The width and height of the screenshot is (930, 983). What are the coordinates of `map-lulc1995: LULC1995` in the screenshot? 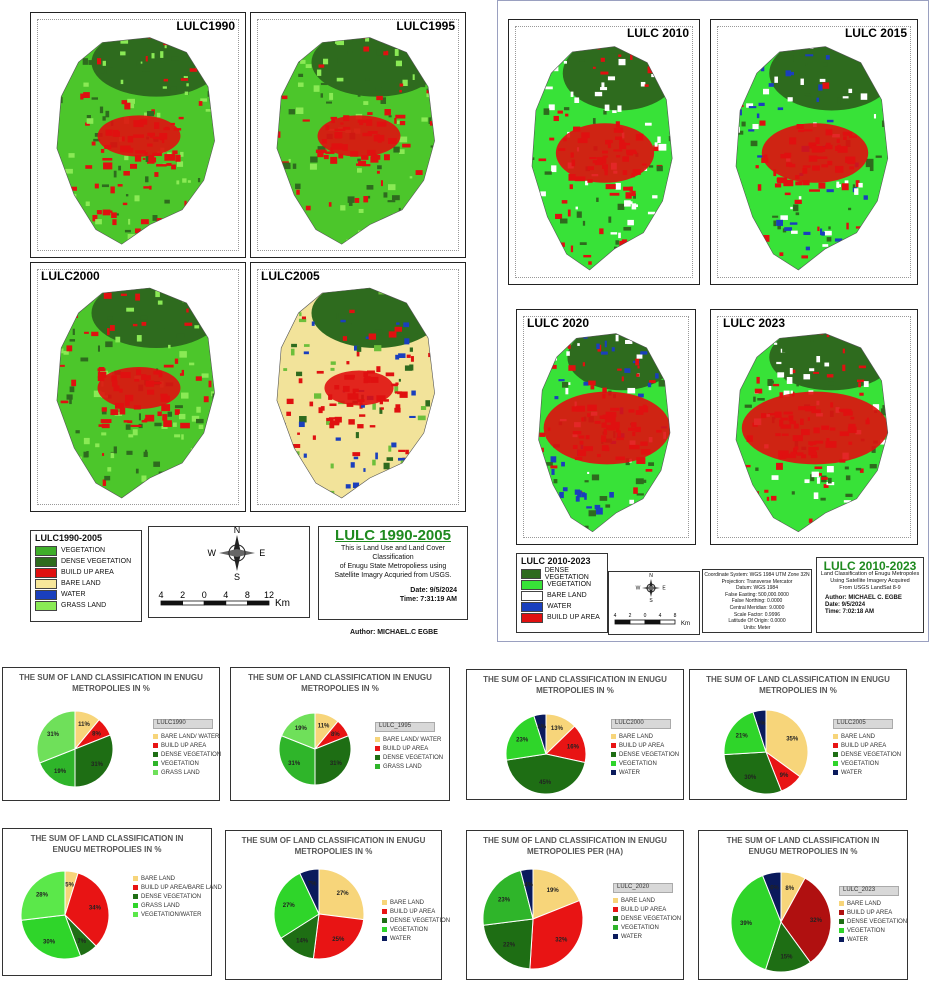 It's located at (358, 135).